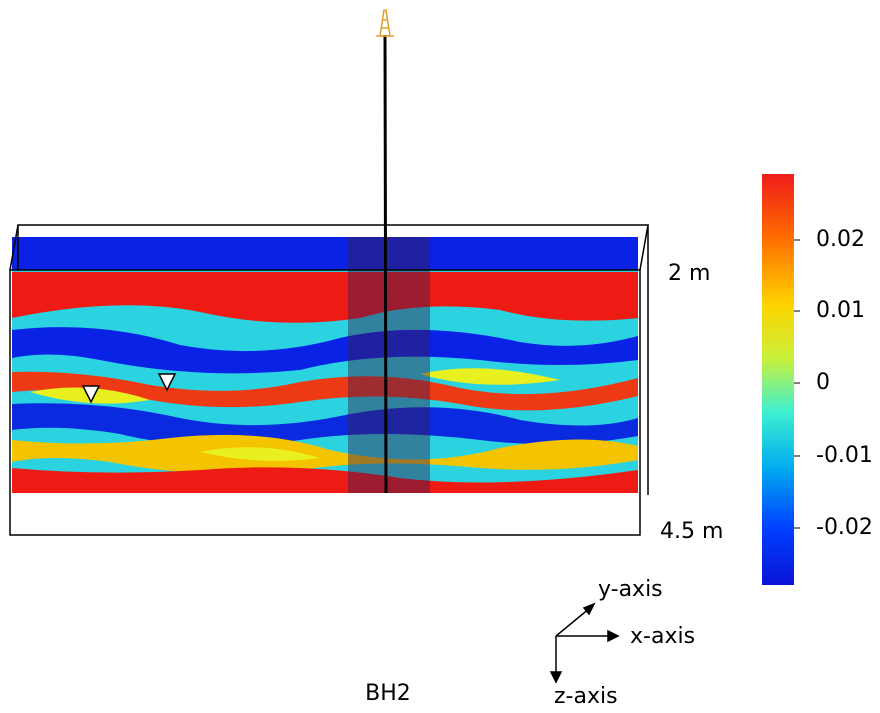 This screenshot has width=880, height=713. What do you see at coordinates (385, 264) in the screenshot?
I see `borehole-line` at bounding box center [385, 264].